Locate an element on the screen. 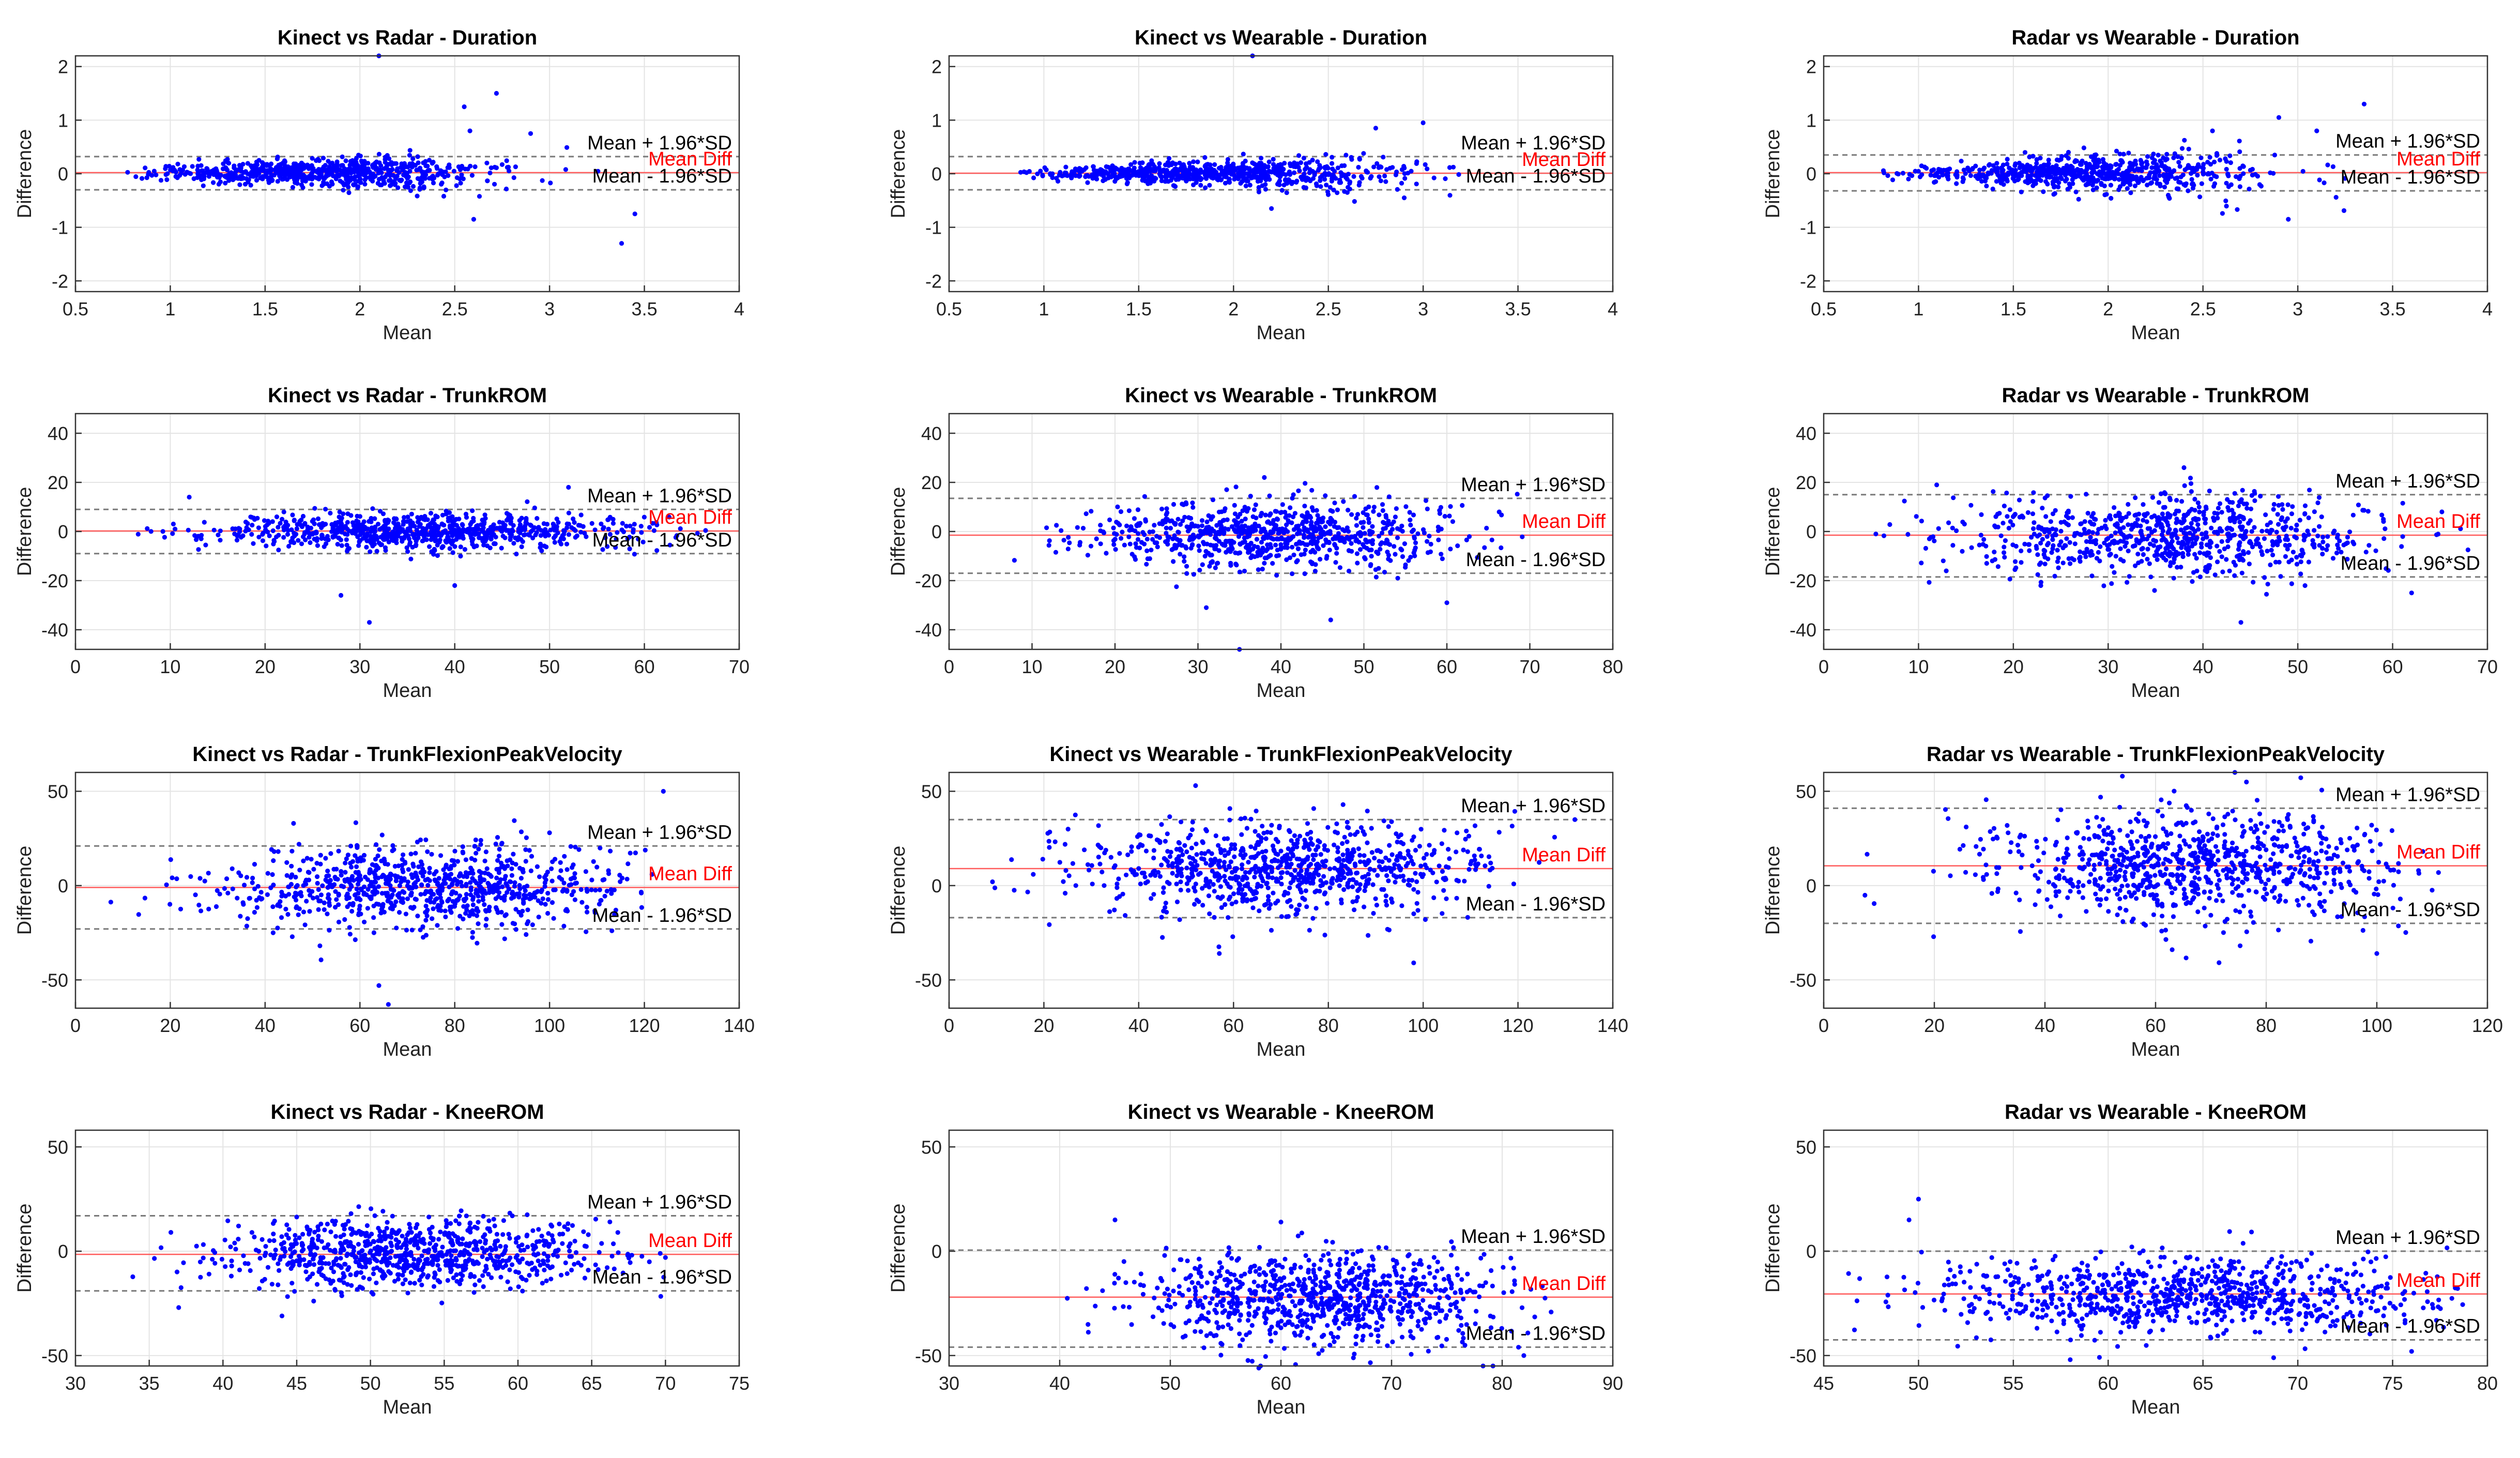 This screenshot has width=2520, height=1458. x-axis-label: Mean is located at coordinates (1280, 691).